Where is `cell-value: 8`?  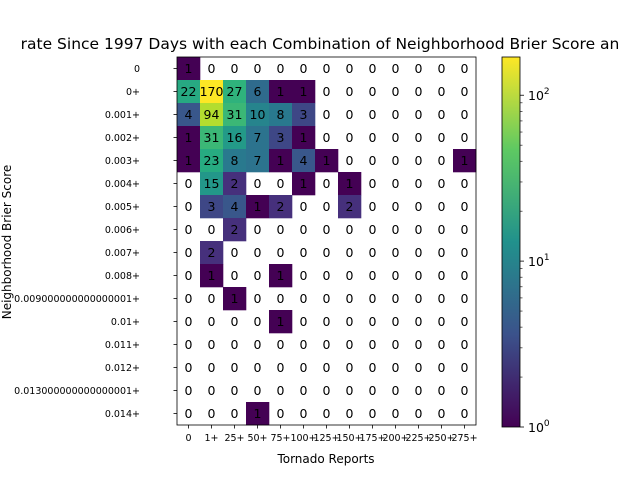 cell-value: 8 is located at coordinates (235, 160).